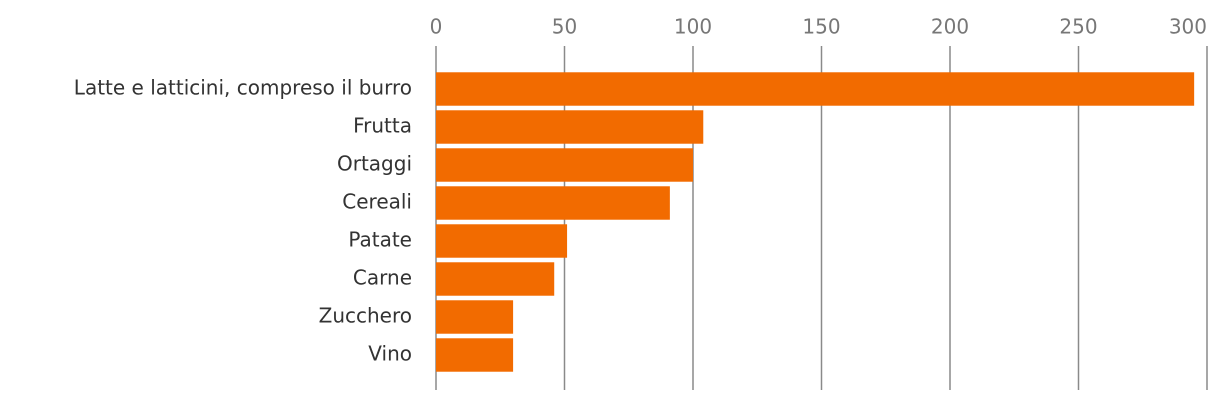  Describe the element at coordinates (374, 164) in the screenshot. I see `y-tick-label: Ortaggi` at that location.